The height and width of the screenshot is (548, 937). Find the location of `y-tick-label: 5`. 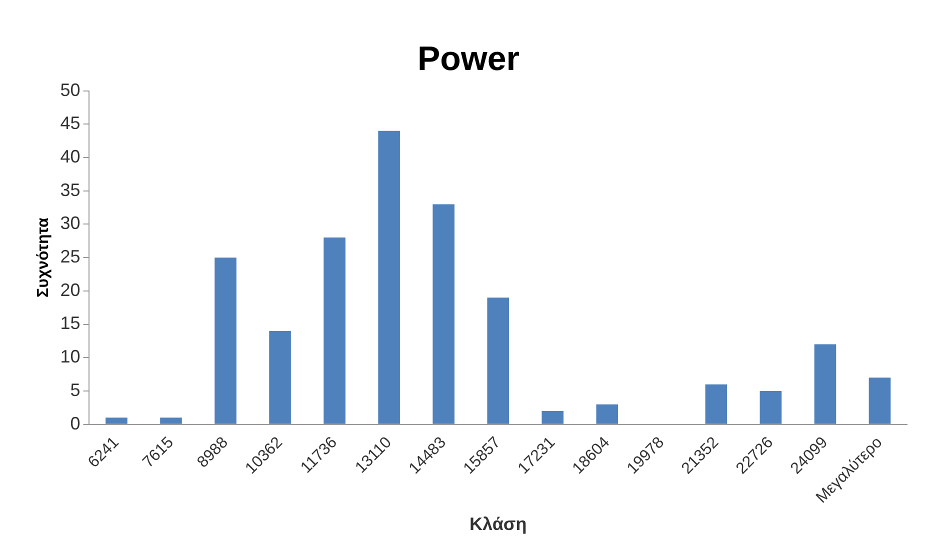

y-tick-label: 5 is located at coordinates (75, 390).